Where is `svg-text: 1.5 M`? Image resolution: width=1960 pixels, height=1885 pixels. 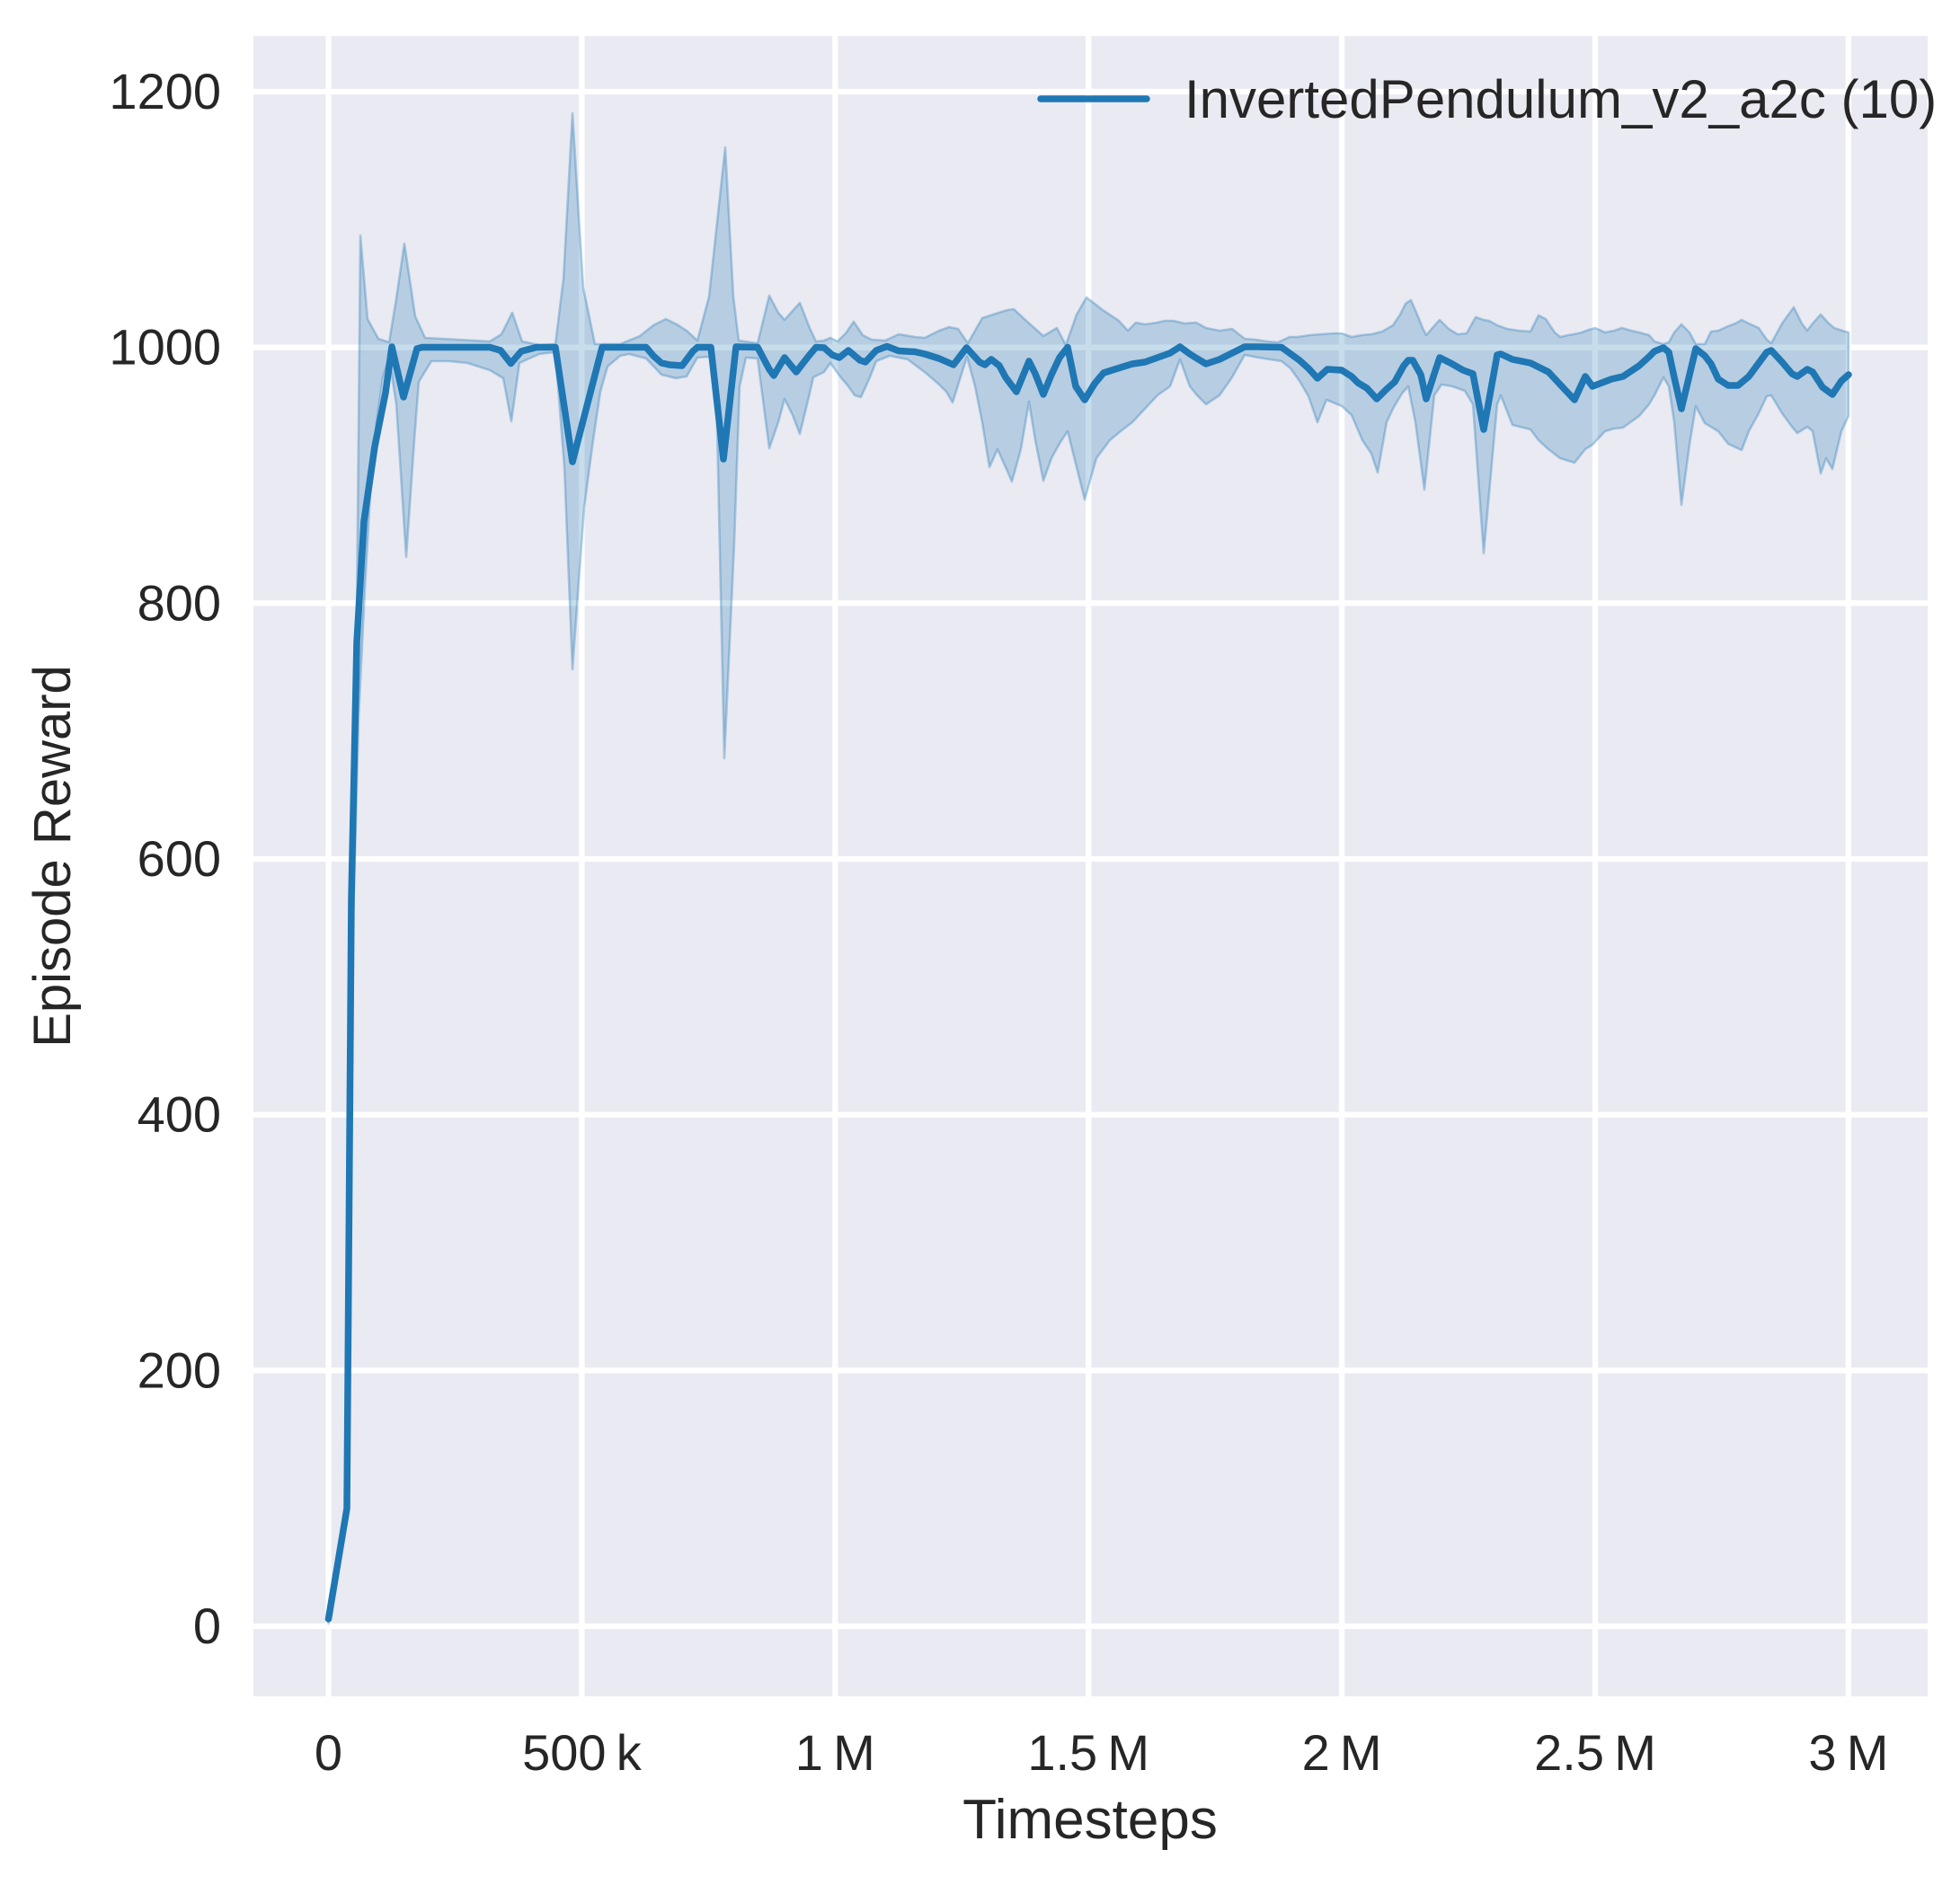
svg-text: 1.5 M is located at coordinates (1088, 1752).